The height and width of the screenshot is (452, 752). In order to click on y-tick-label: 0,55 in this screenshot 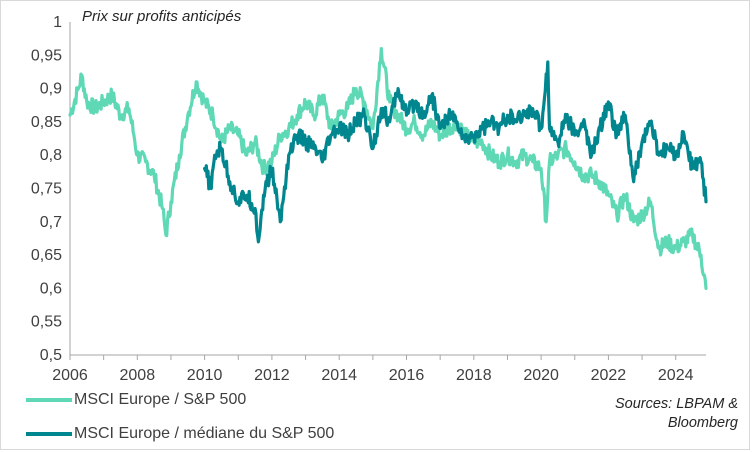, I will do `click(46, 322)`.